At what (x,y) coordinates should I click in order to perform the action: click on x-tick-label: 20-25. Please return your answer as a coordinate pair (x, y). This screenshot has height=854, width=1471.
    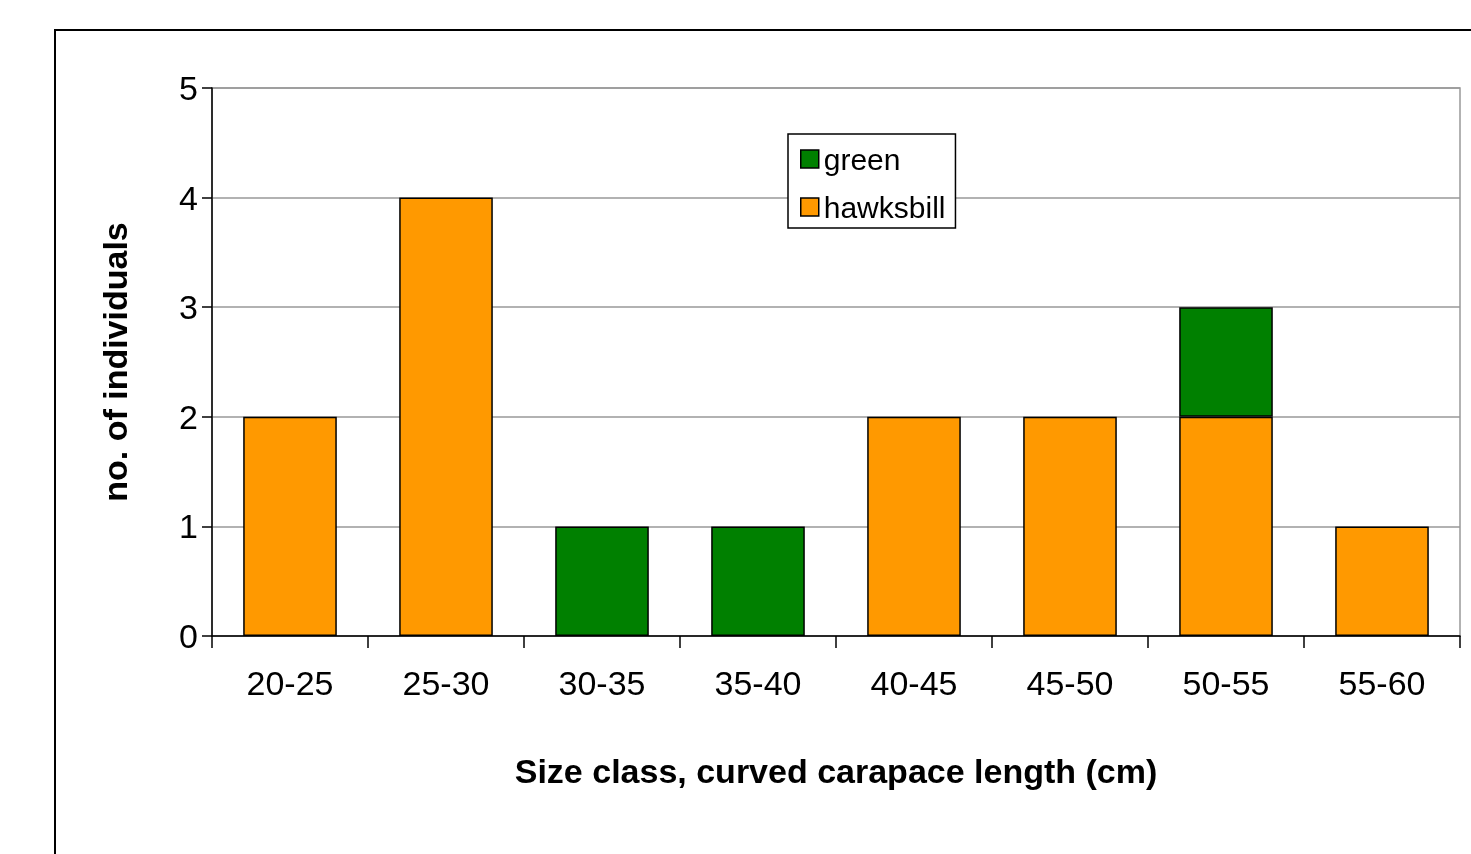
    Looking at the image, I should click on (290, 683).